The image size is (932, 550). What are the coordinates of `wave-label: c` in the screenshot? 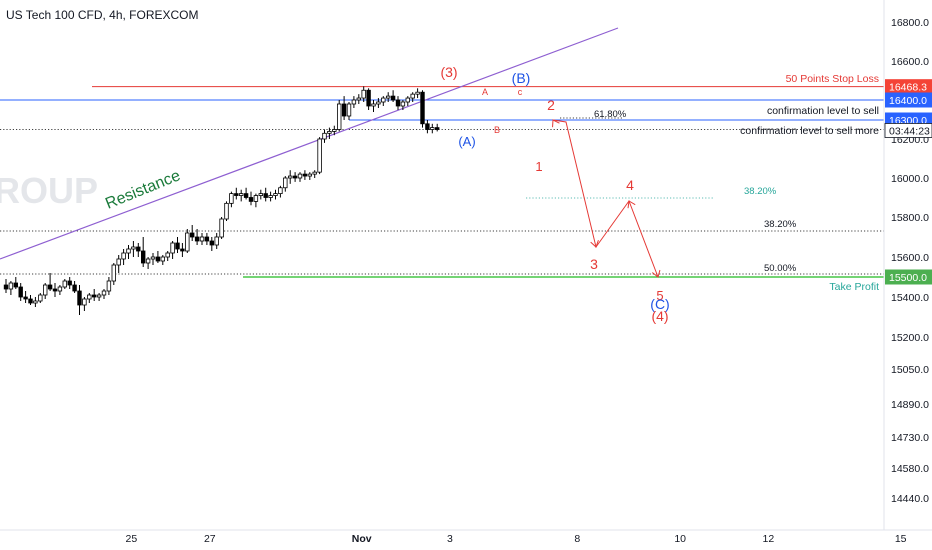 It's located at (520, 92).